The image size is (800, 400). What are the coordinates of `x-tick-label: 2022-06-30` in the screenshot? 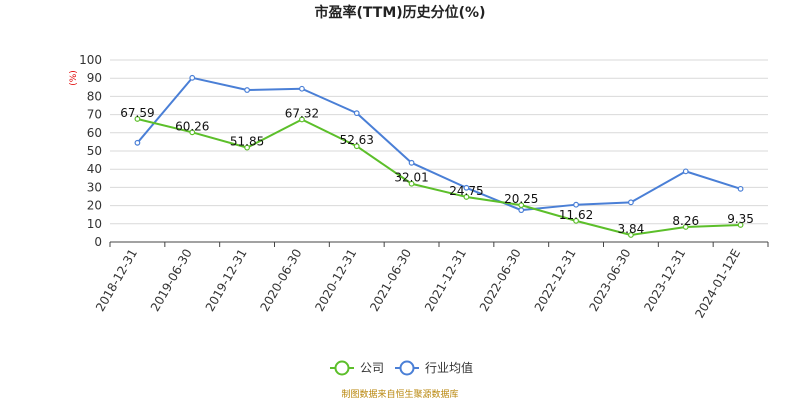 It's located at (500, 280).